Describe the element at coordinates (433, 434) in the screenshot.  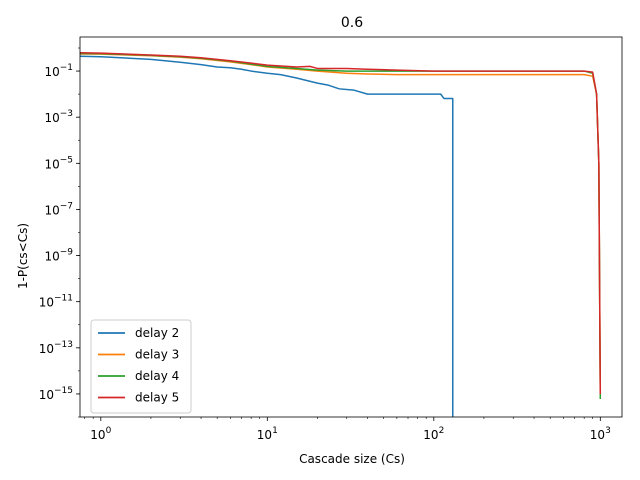
I see `x-tick-label-3: 10²` at that location.